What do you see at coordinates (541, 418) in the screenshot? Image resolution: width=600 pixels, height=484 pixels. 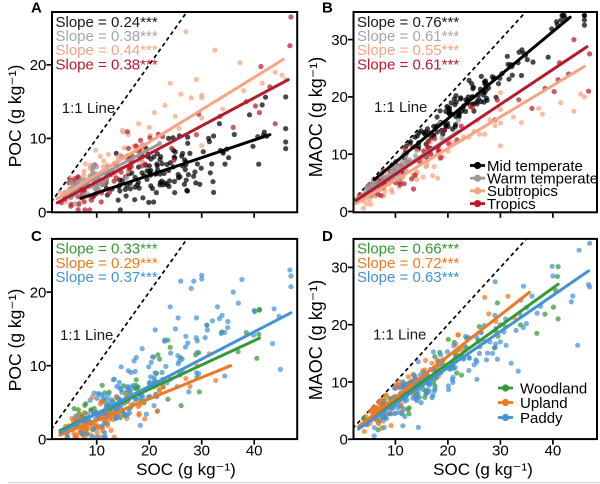 I see `svg-text: Paddy` at bounding box center [541, 418].